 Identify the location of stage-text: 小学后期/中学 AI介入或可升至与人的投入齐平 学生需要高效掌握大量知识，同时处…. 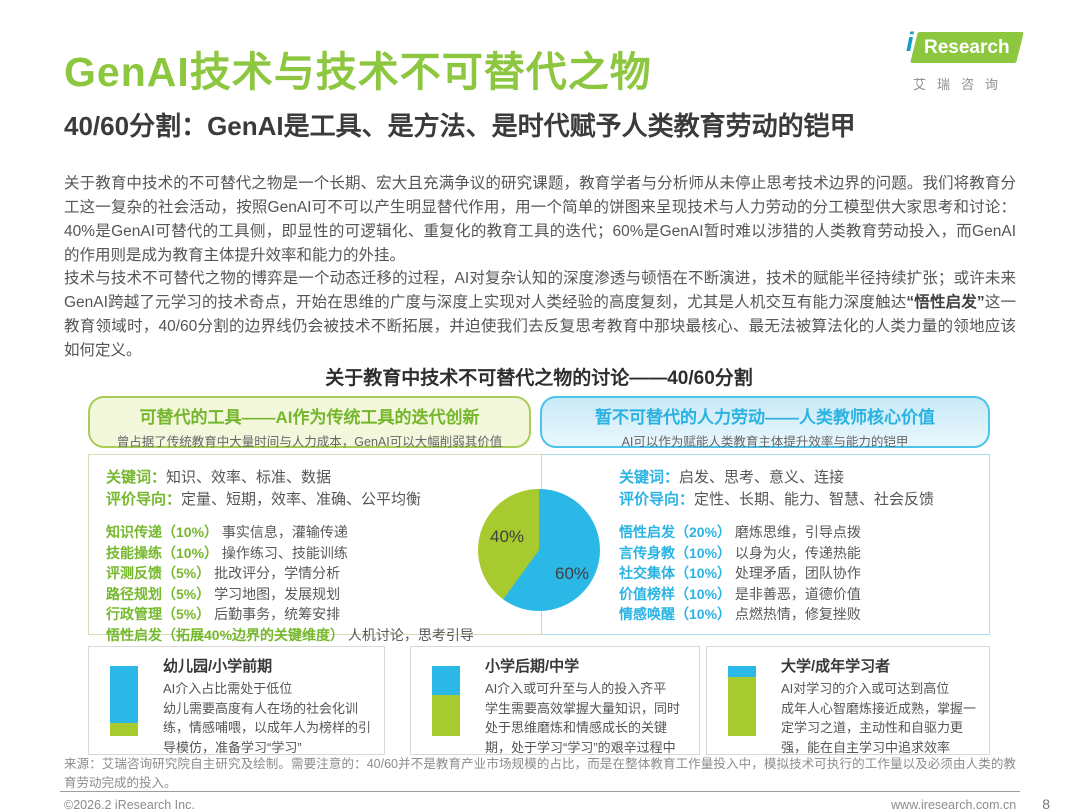
(588, 706).